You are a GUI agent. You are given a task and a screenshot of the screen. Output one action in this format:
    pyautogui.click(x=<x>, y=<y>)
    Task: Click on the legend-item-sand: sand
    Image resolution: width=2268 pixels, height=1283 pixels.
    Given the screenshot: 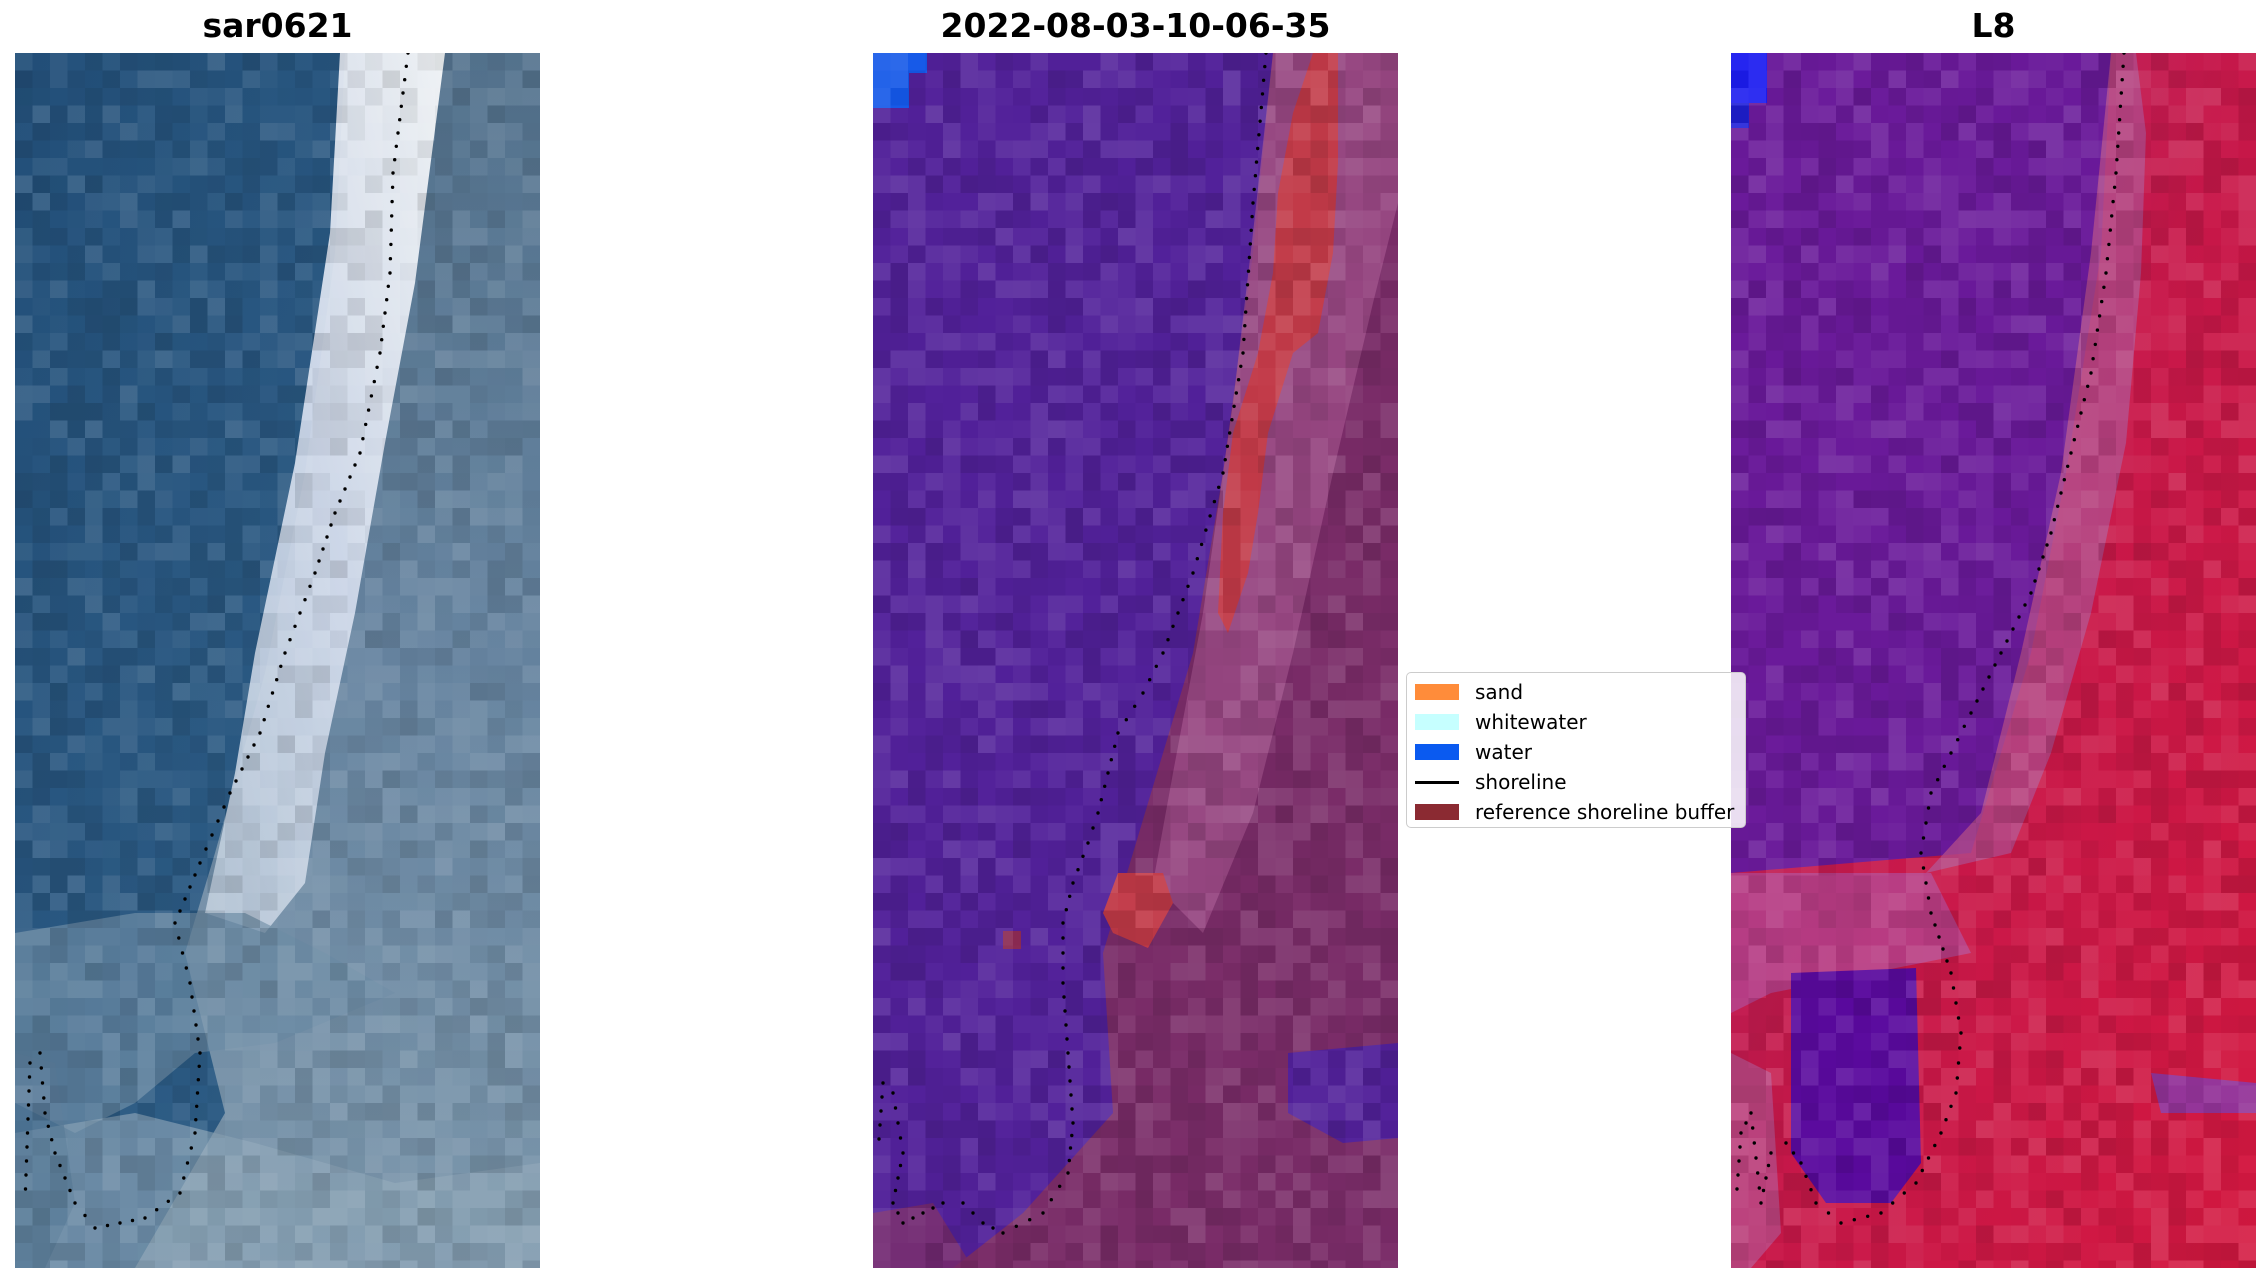 What is the action you would take?
    pyautogui.click(x=1469, y=692)
    